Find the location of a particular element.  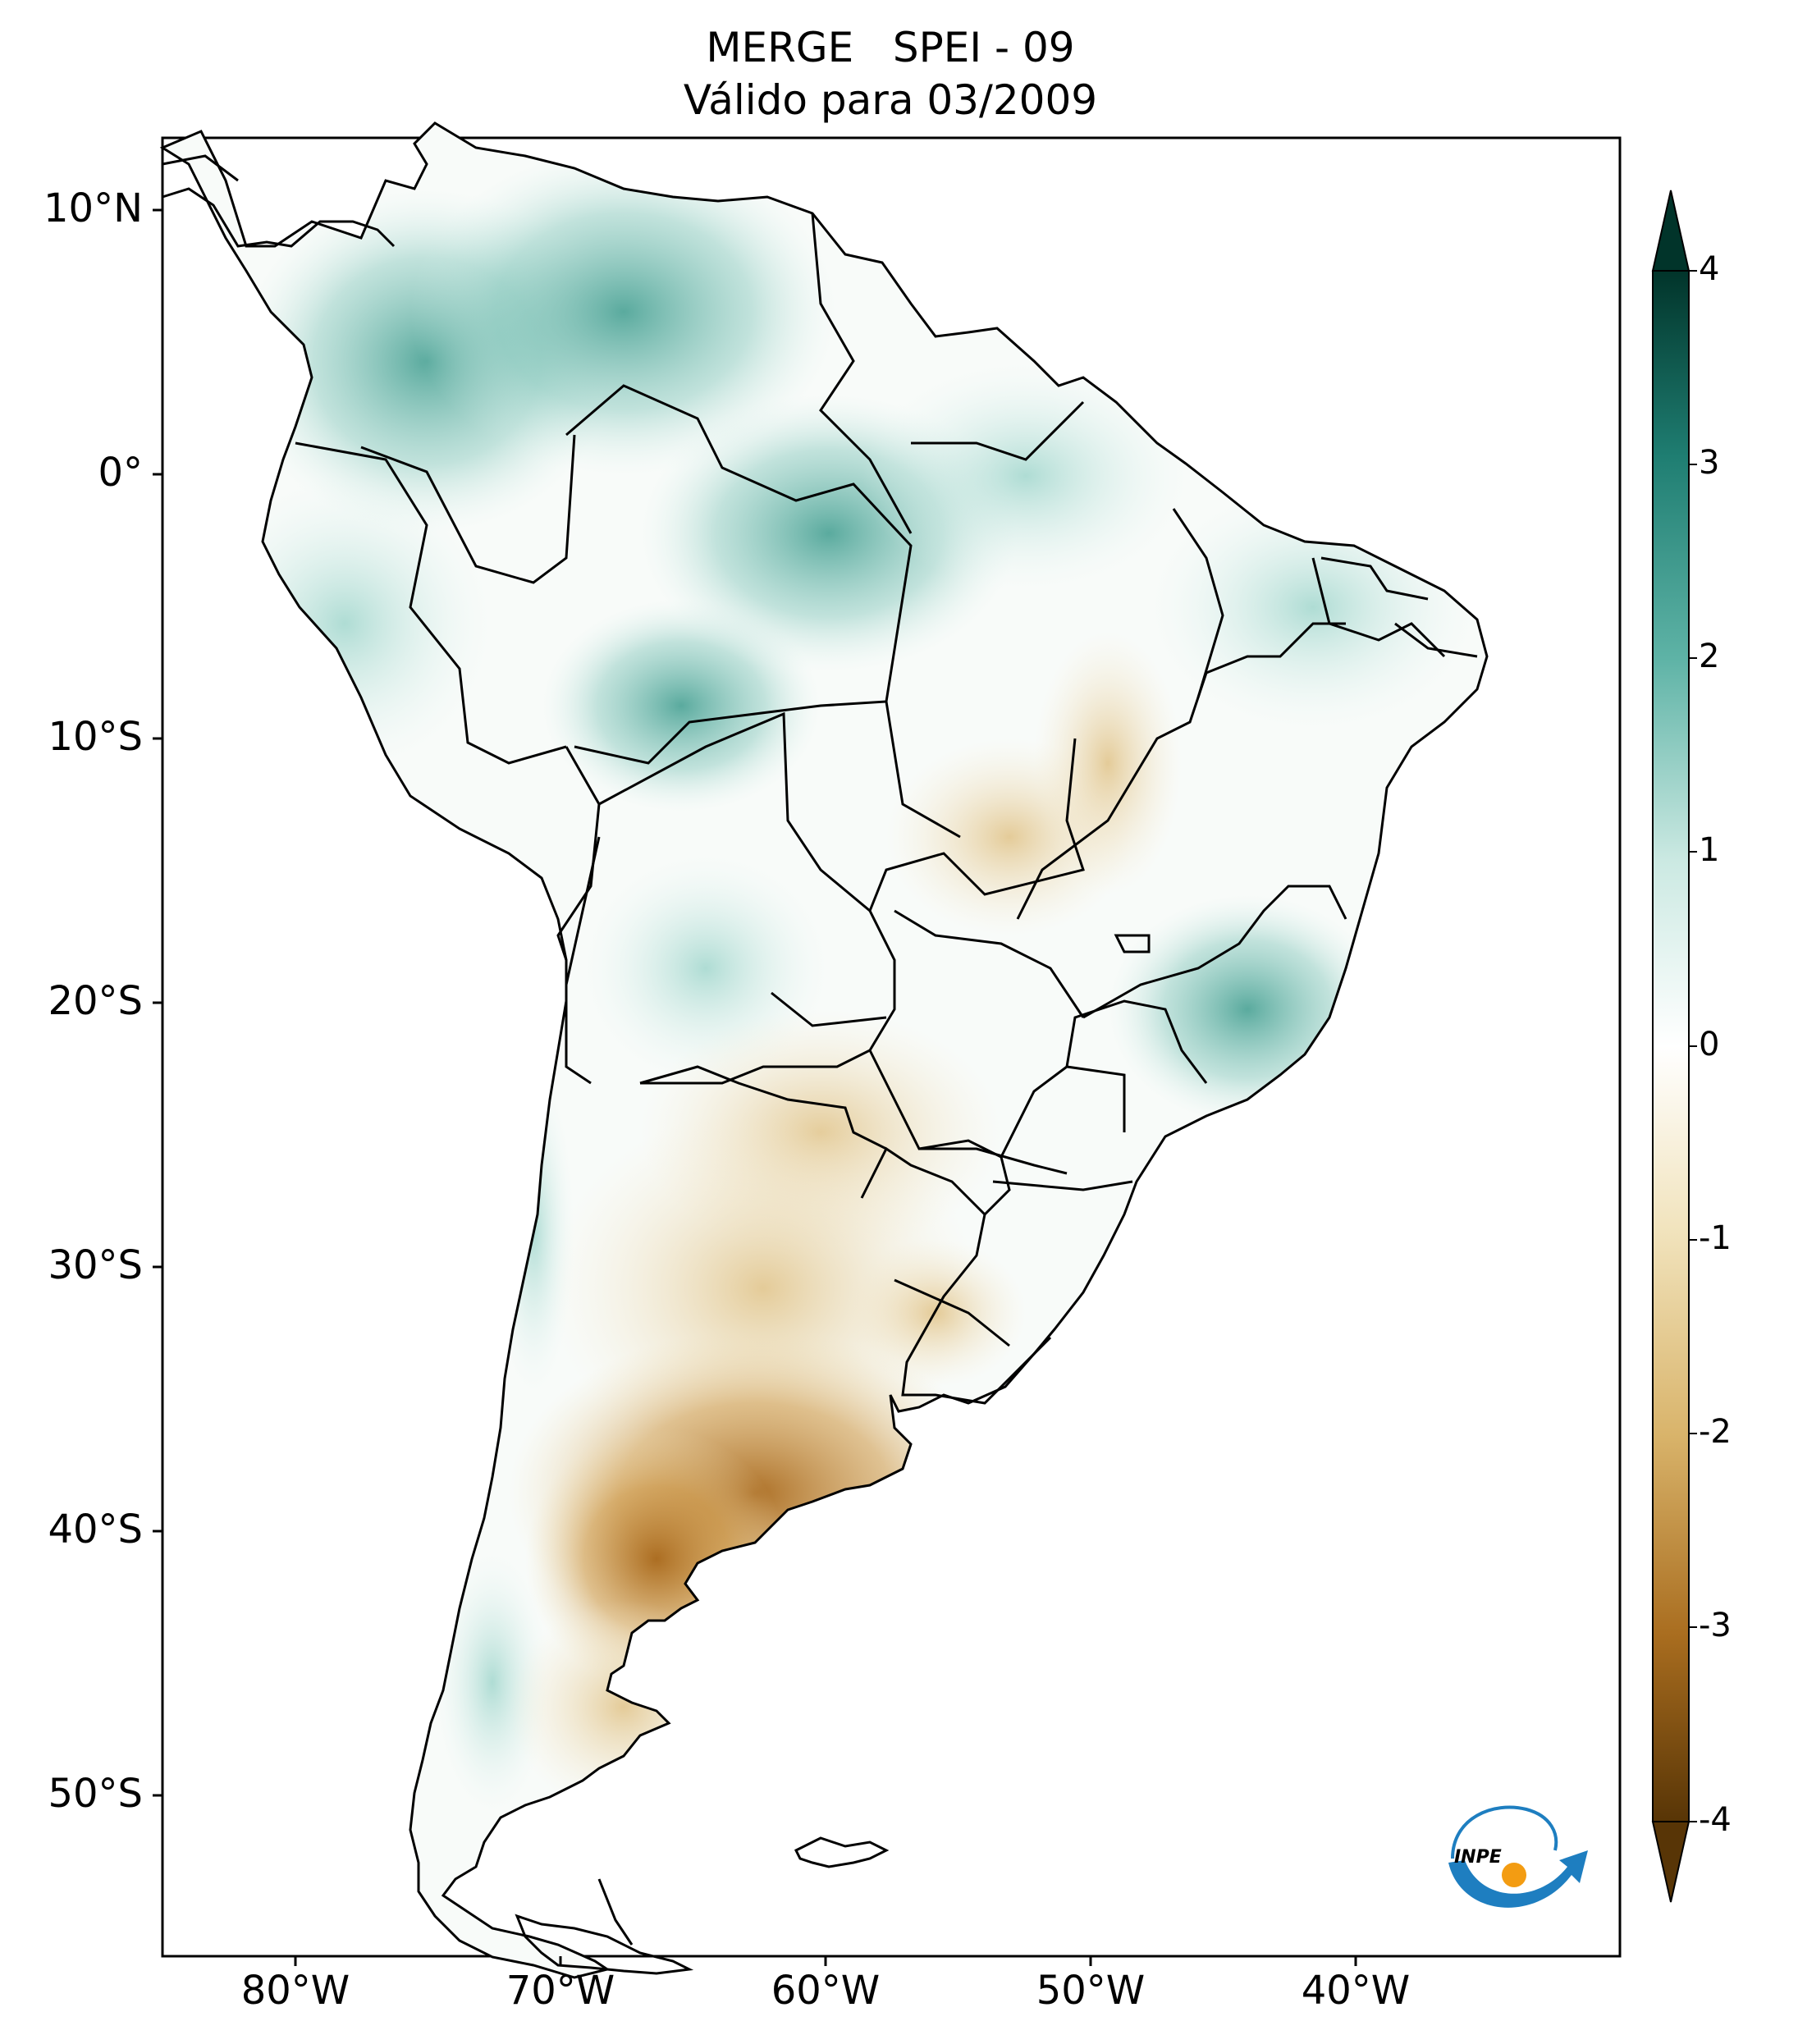

colorbar-label-neg3: -3 is located at coordinates (1715, 1625).